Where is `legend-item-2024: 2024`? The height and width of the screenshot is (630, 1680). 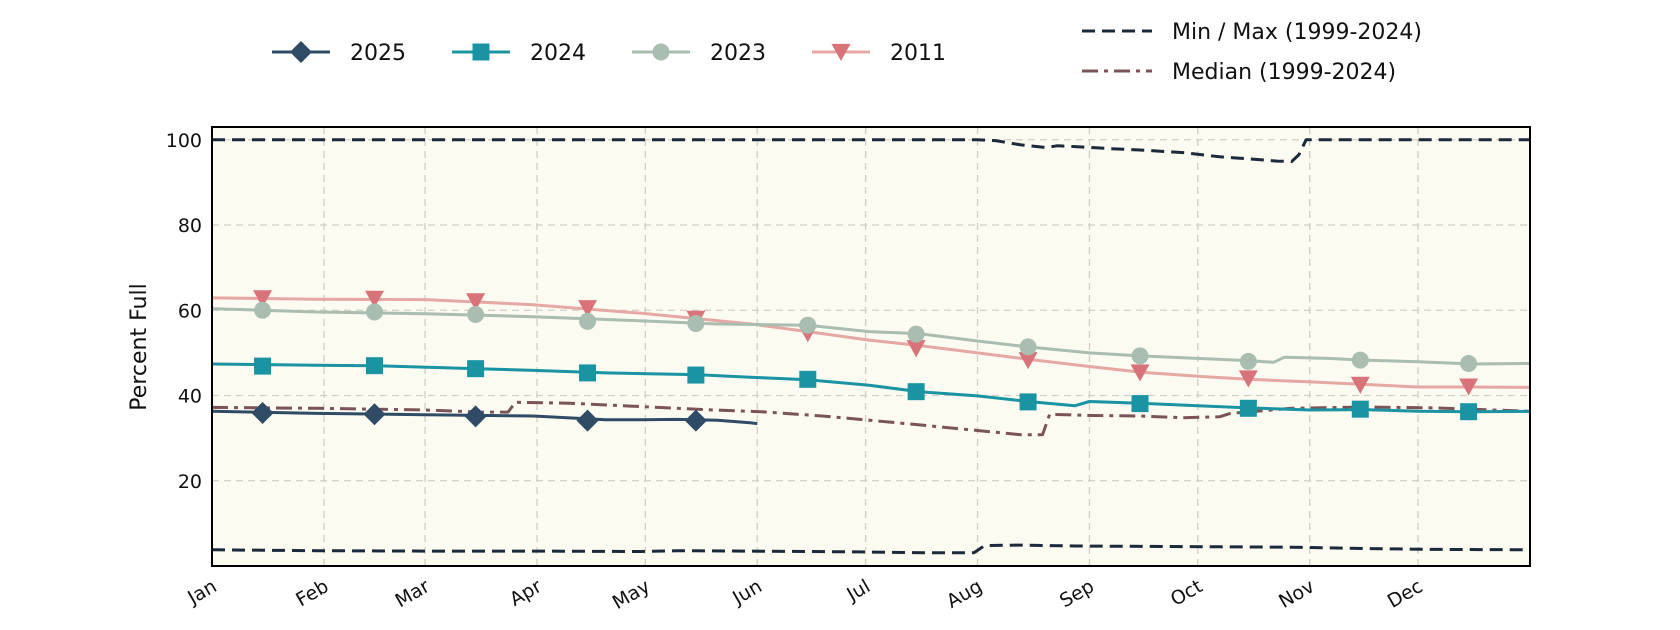
legend-item-2024: 2024 is located at coordinates (519, 53).